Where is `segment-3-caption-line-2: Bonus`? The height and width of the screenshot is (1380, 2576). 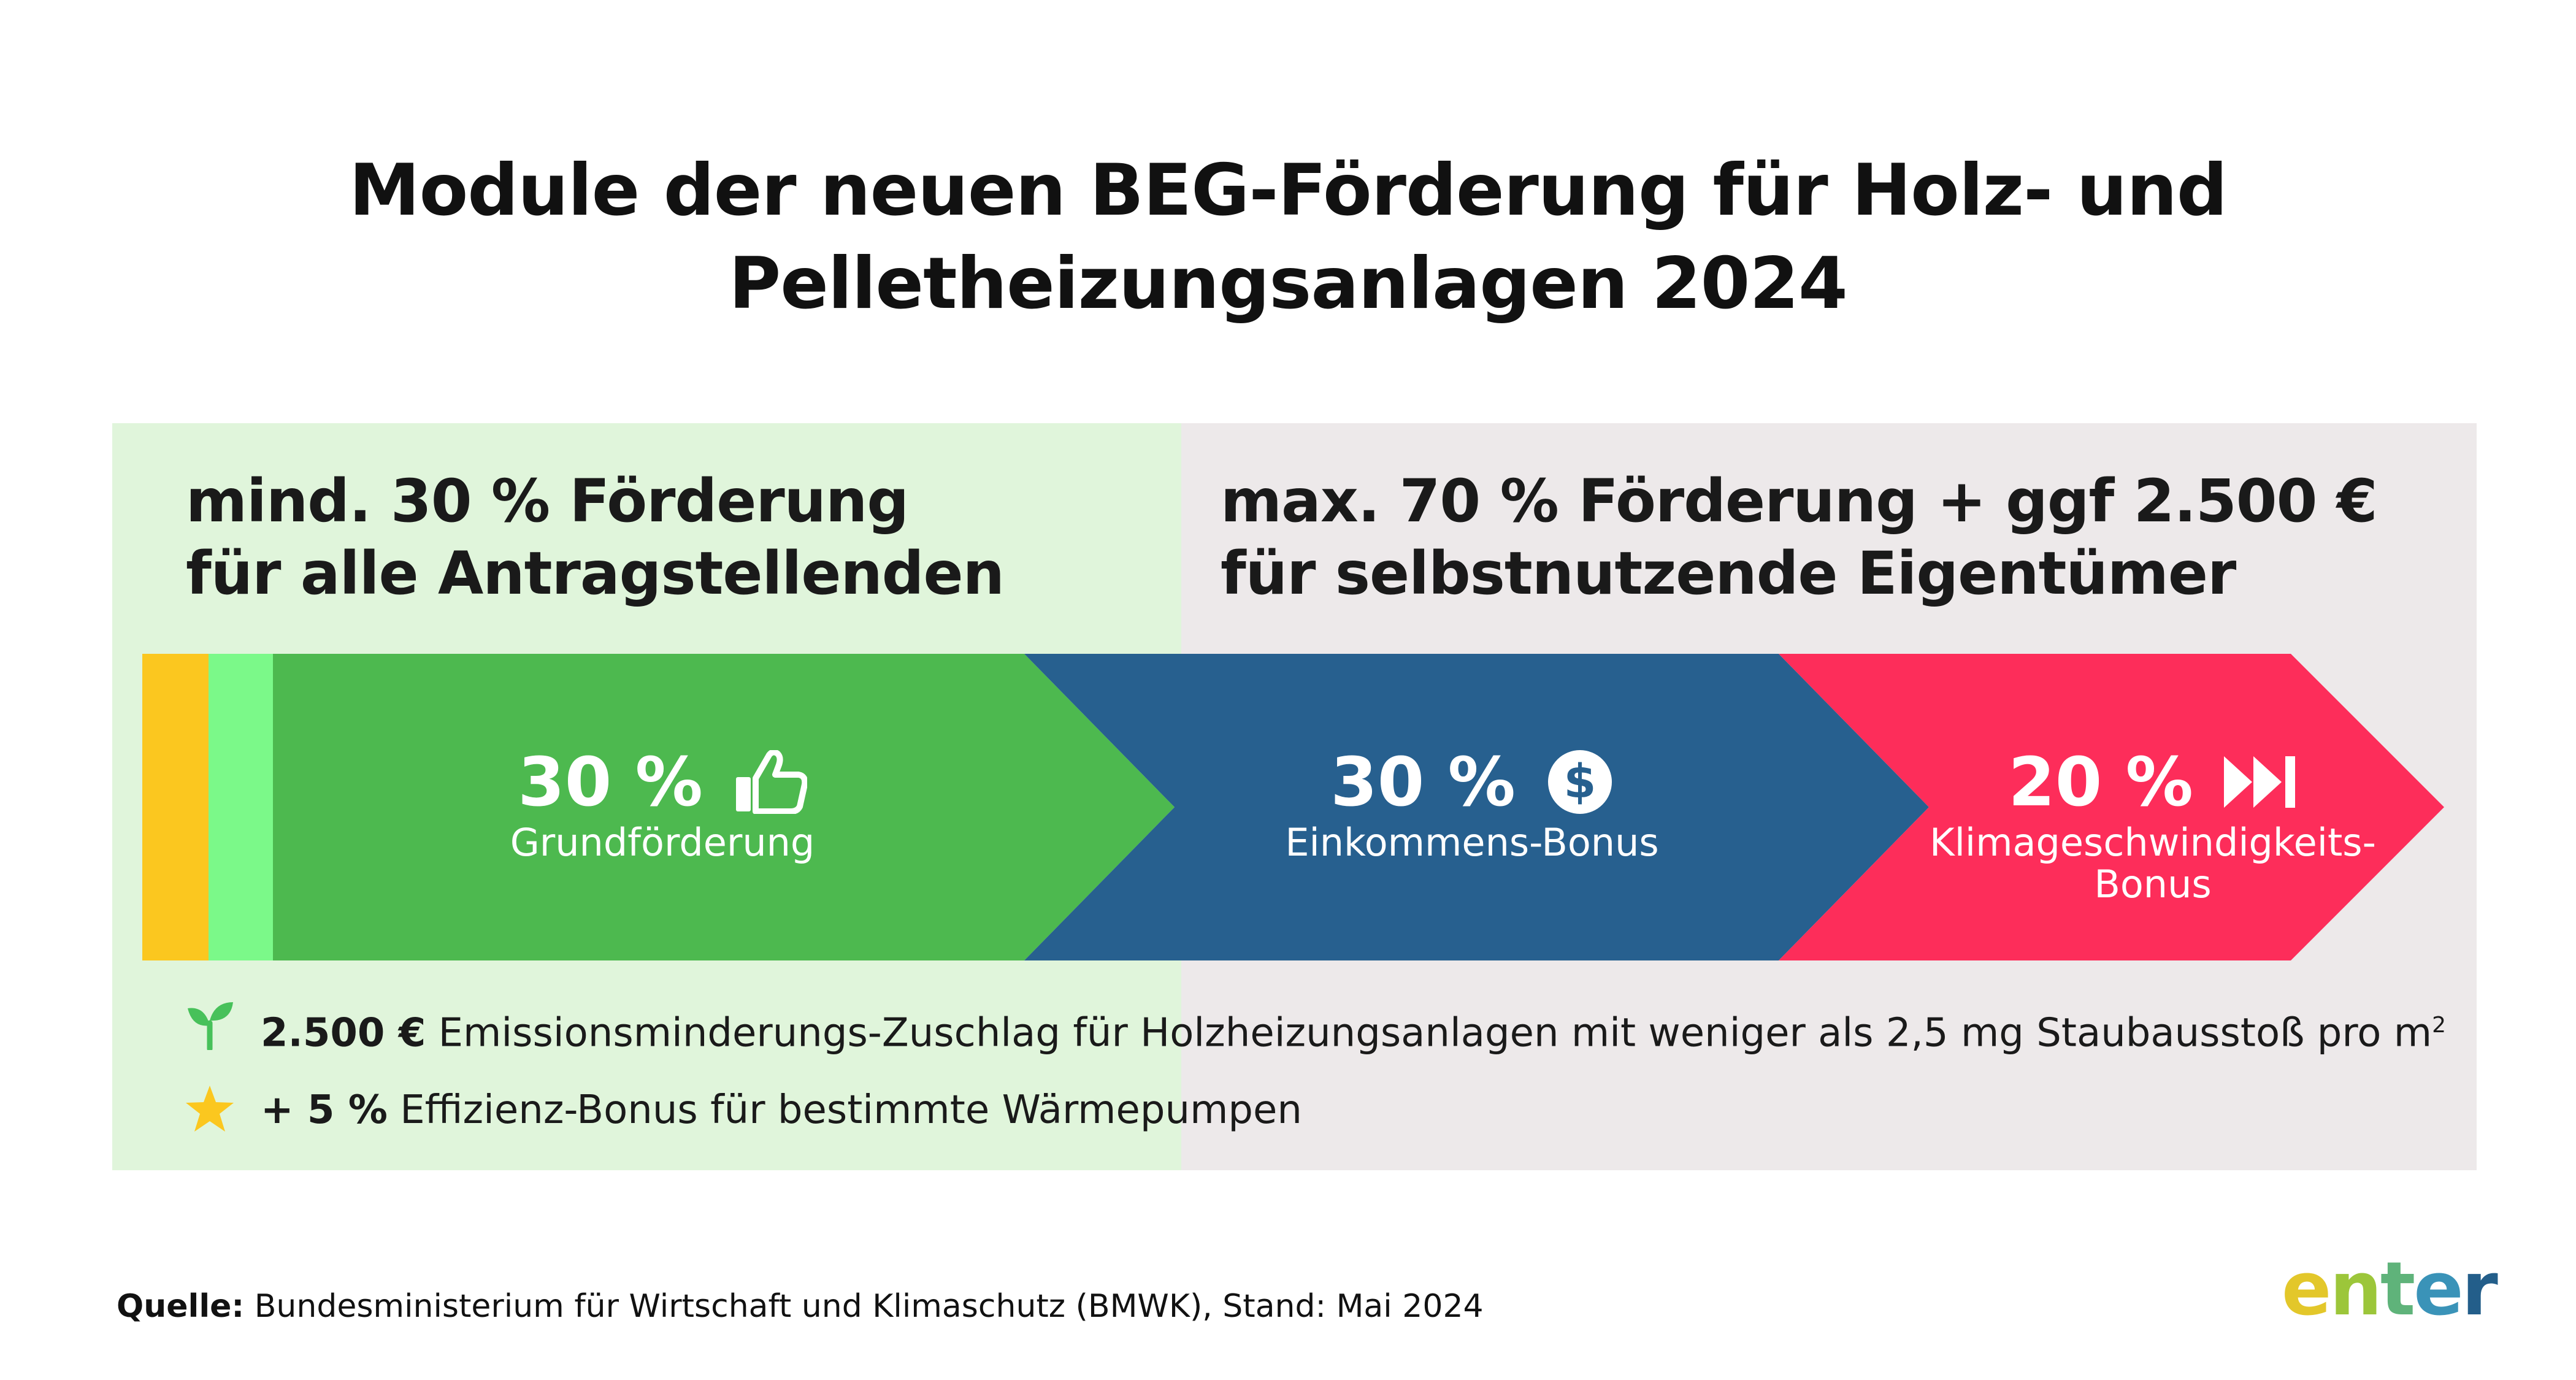 segment-3-caption-line-2: Bonus is located at coordinates (2153, 884).